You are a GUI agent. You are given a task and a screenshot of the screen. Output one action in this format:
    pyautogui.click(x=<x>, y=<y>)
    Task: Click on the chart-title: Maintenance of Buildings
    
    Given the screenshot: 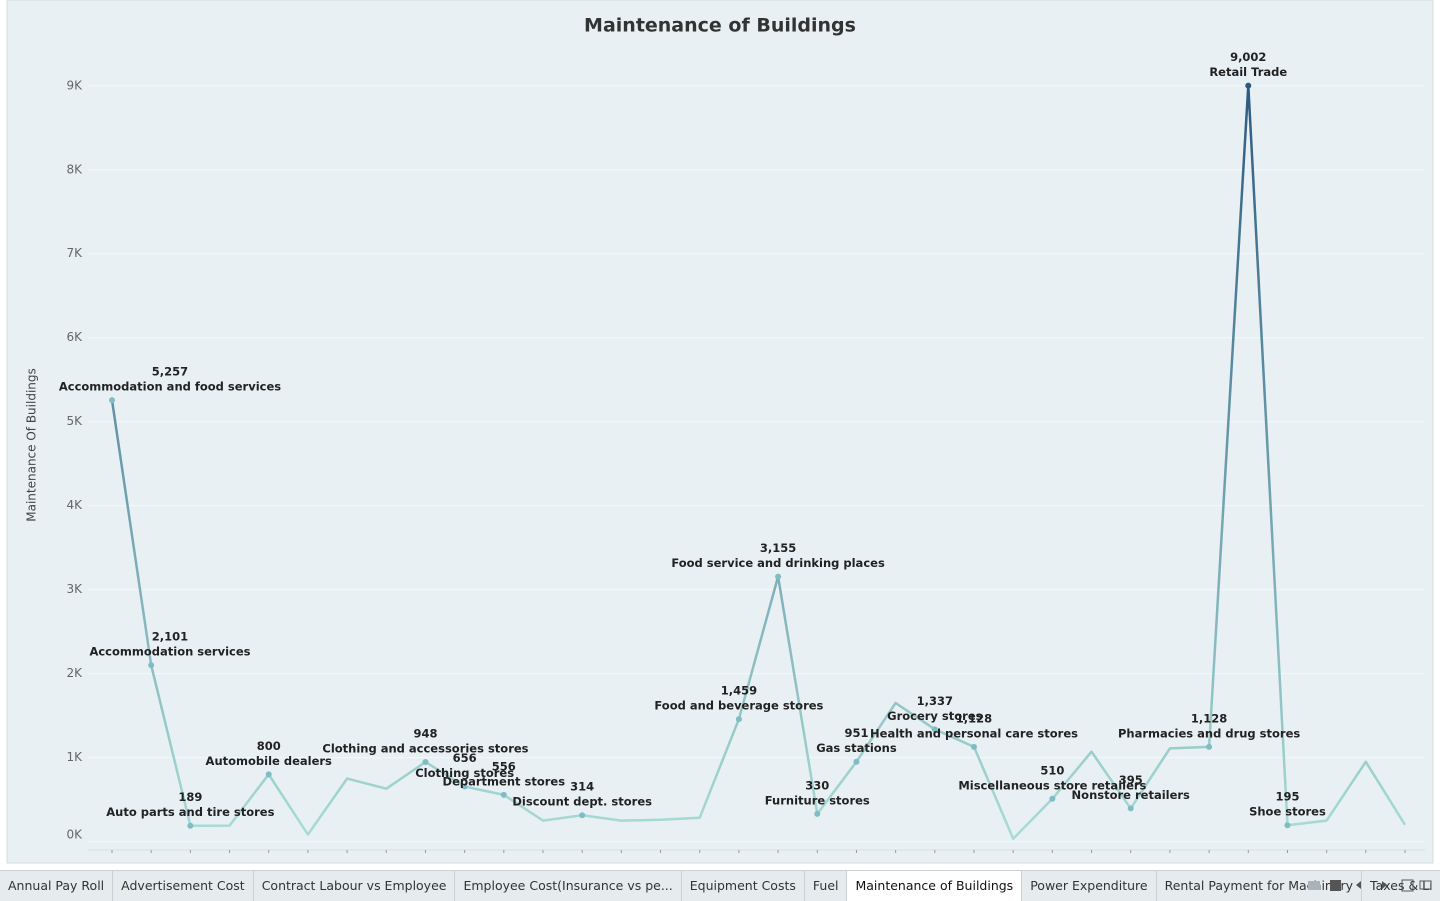 What is the action you would take?
    pyautogui.click(x=720, y=26)
    